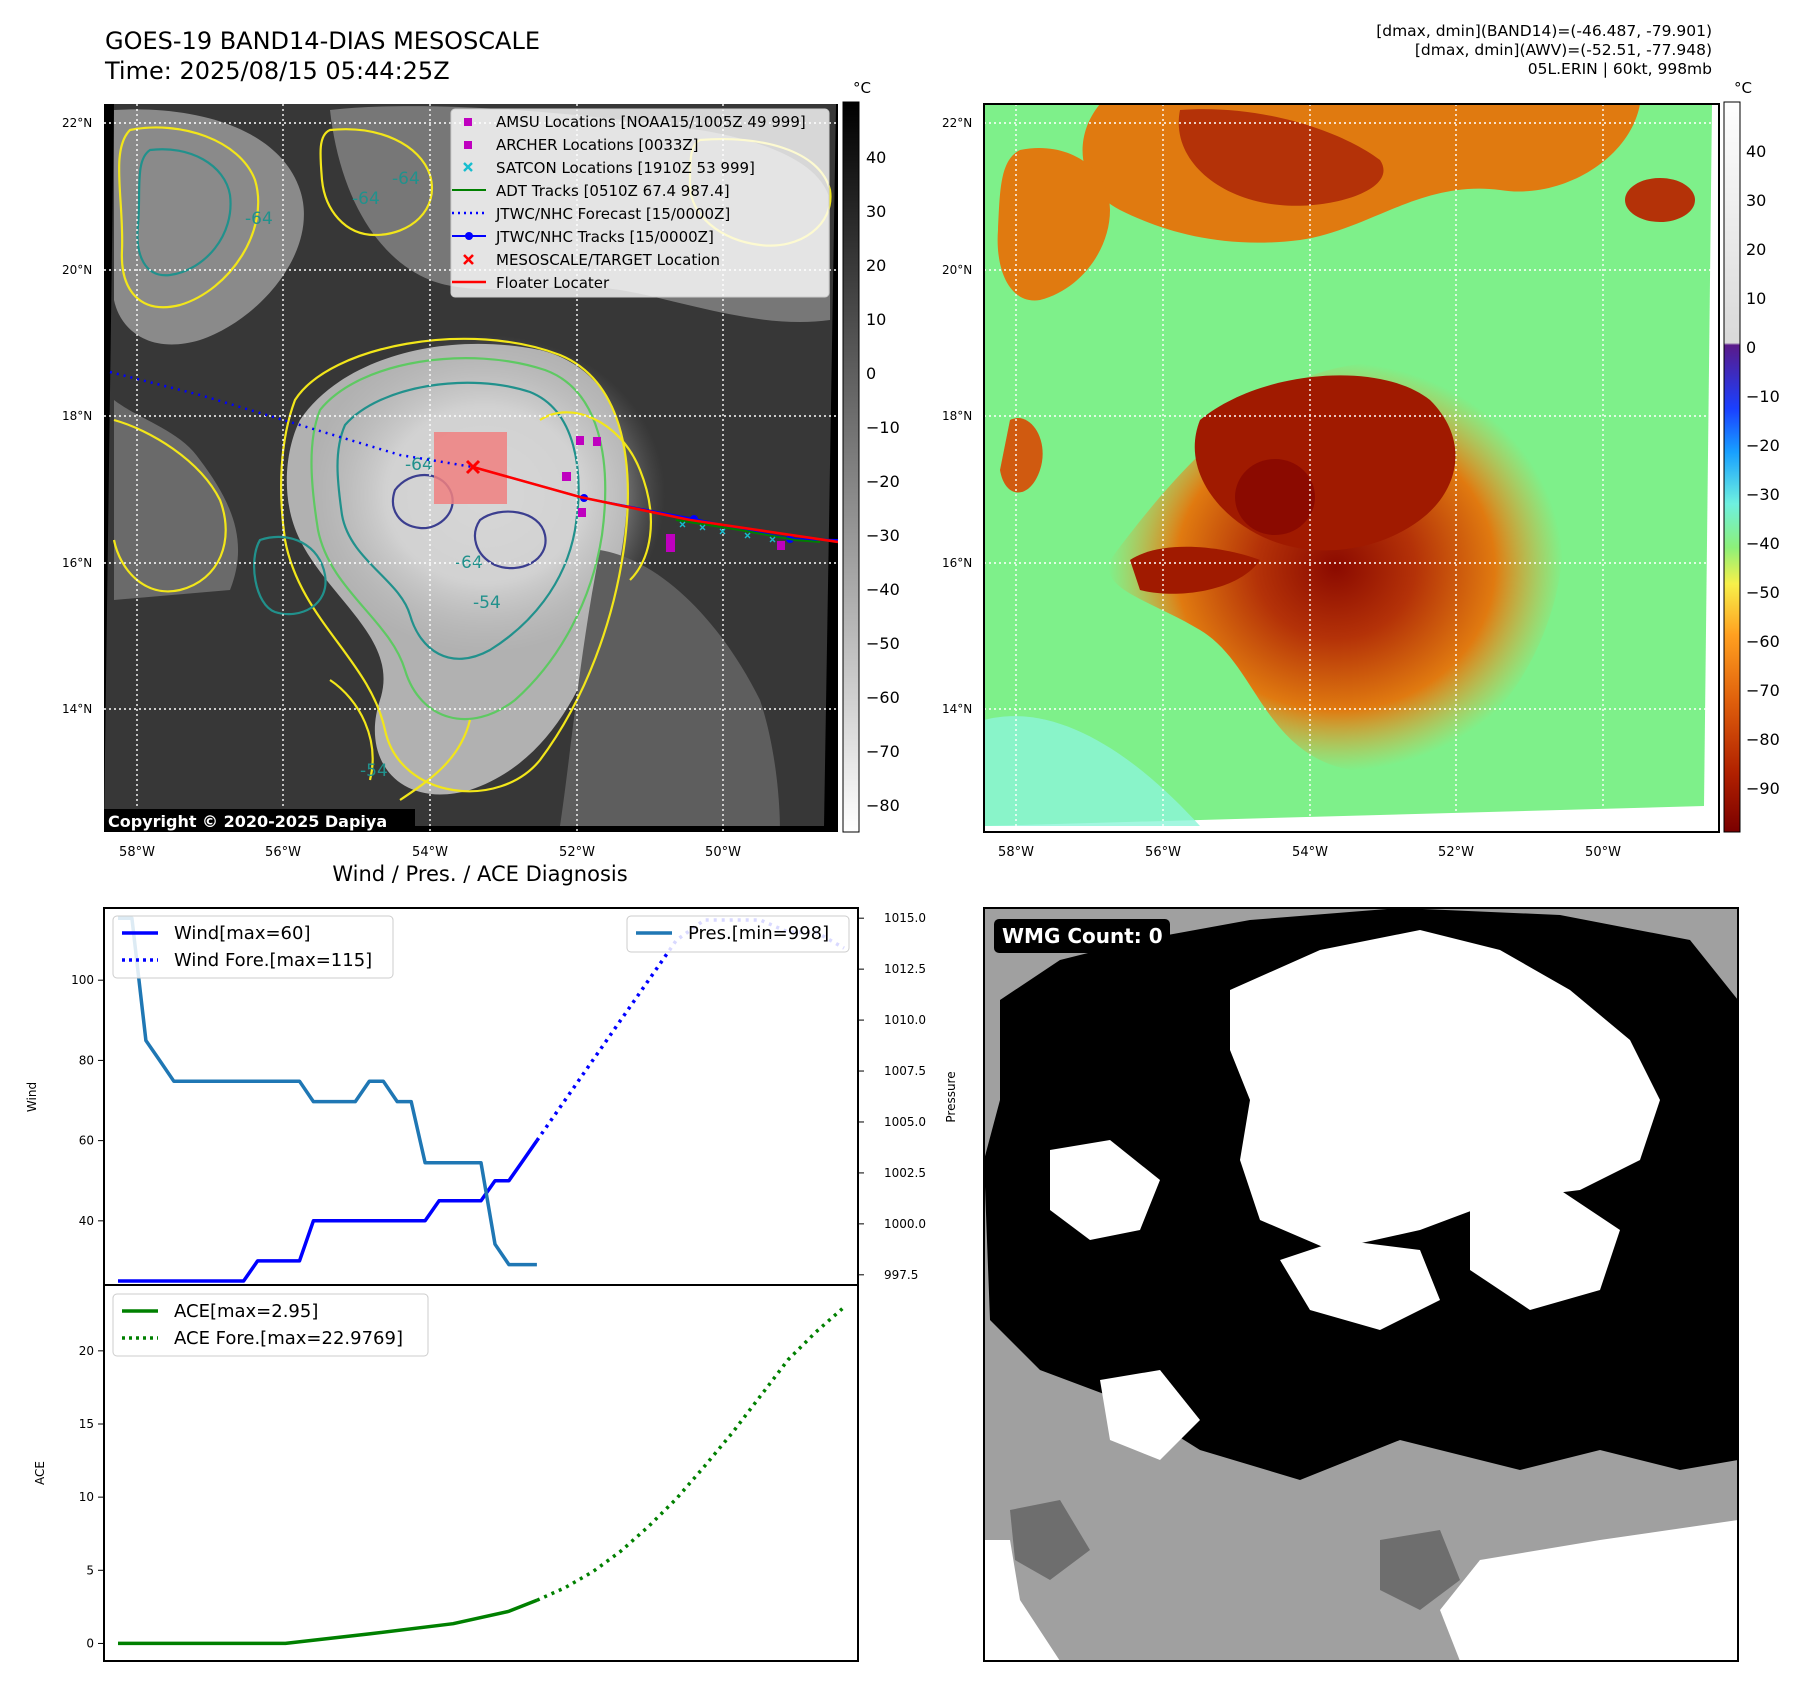  What do you see at coordinates (82, 980) in the screenshot?
I see `wind-tick-label-3: 100` at bounding box center [82, 980].